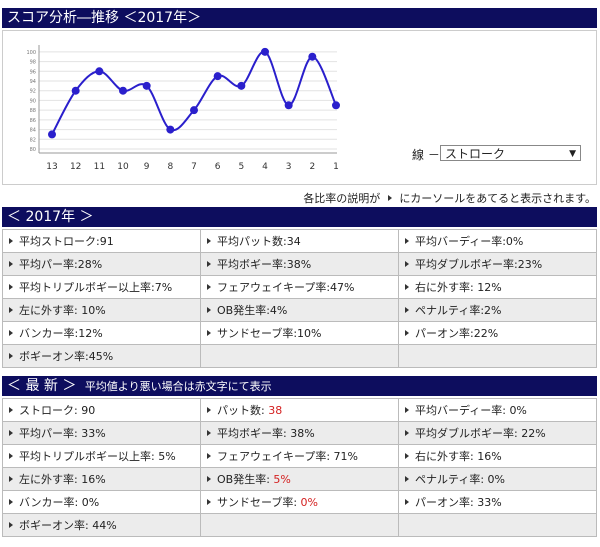  Describe the element at coordinates (299, 479) in the screenshot. I see `stat-cell: OB発生率: 5%` at that location.